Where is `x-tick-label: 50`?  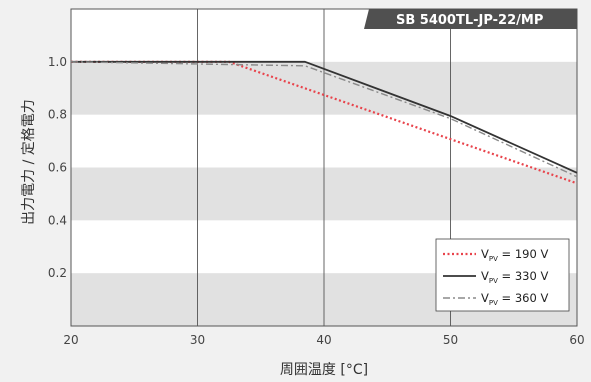 x-tick-label: 50 is located at coordinates (450, 340).